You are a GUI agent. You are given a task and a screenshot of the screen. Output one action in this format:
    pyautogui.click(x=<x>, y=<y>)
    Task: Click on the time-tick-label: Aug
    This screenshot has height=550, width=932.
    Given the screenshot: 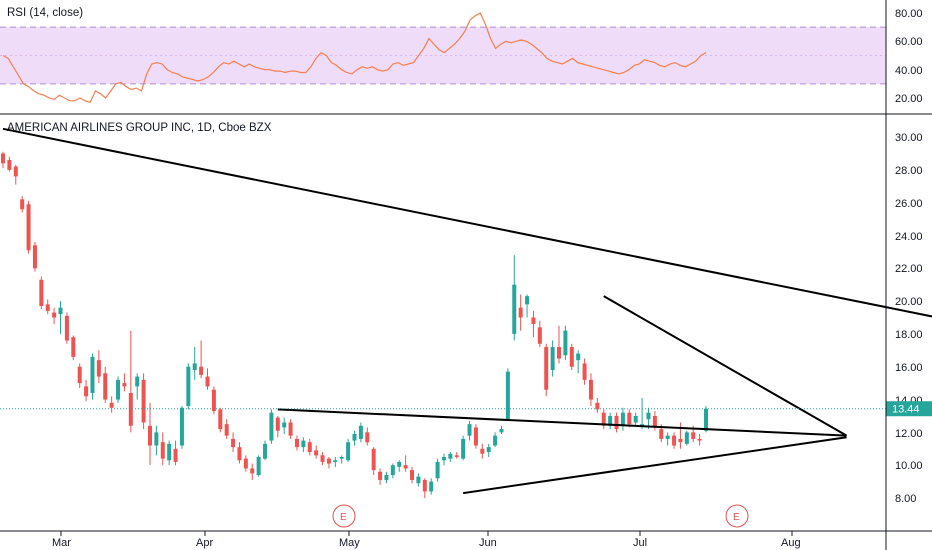 What is the action you would take?
    pyautogui.click(x=791, y=543)
    